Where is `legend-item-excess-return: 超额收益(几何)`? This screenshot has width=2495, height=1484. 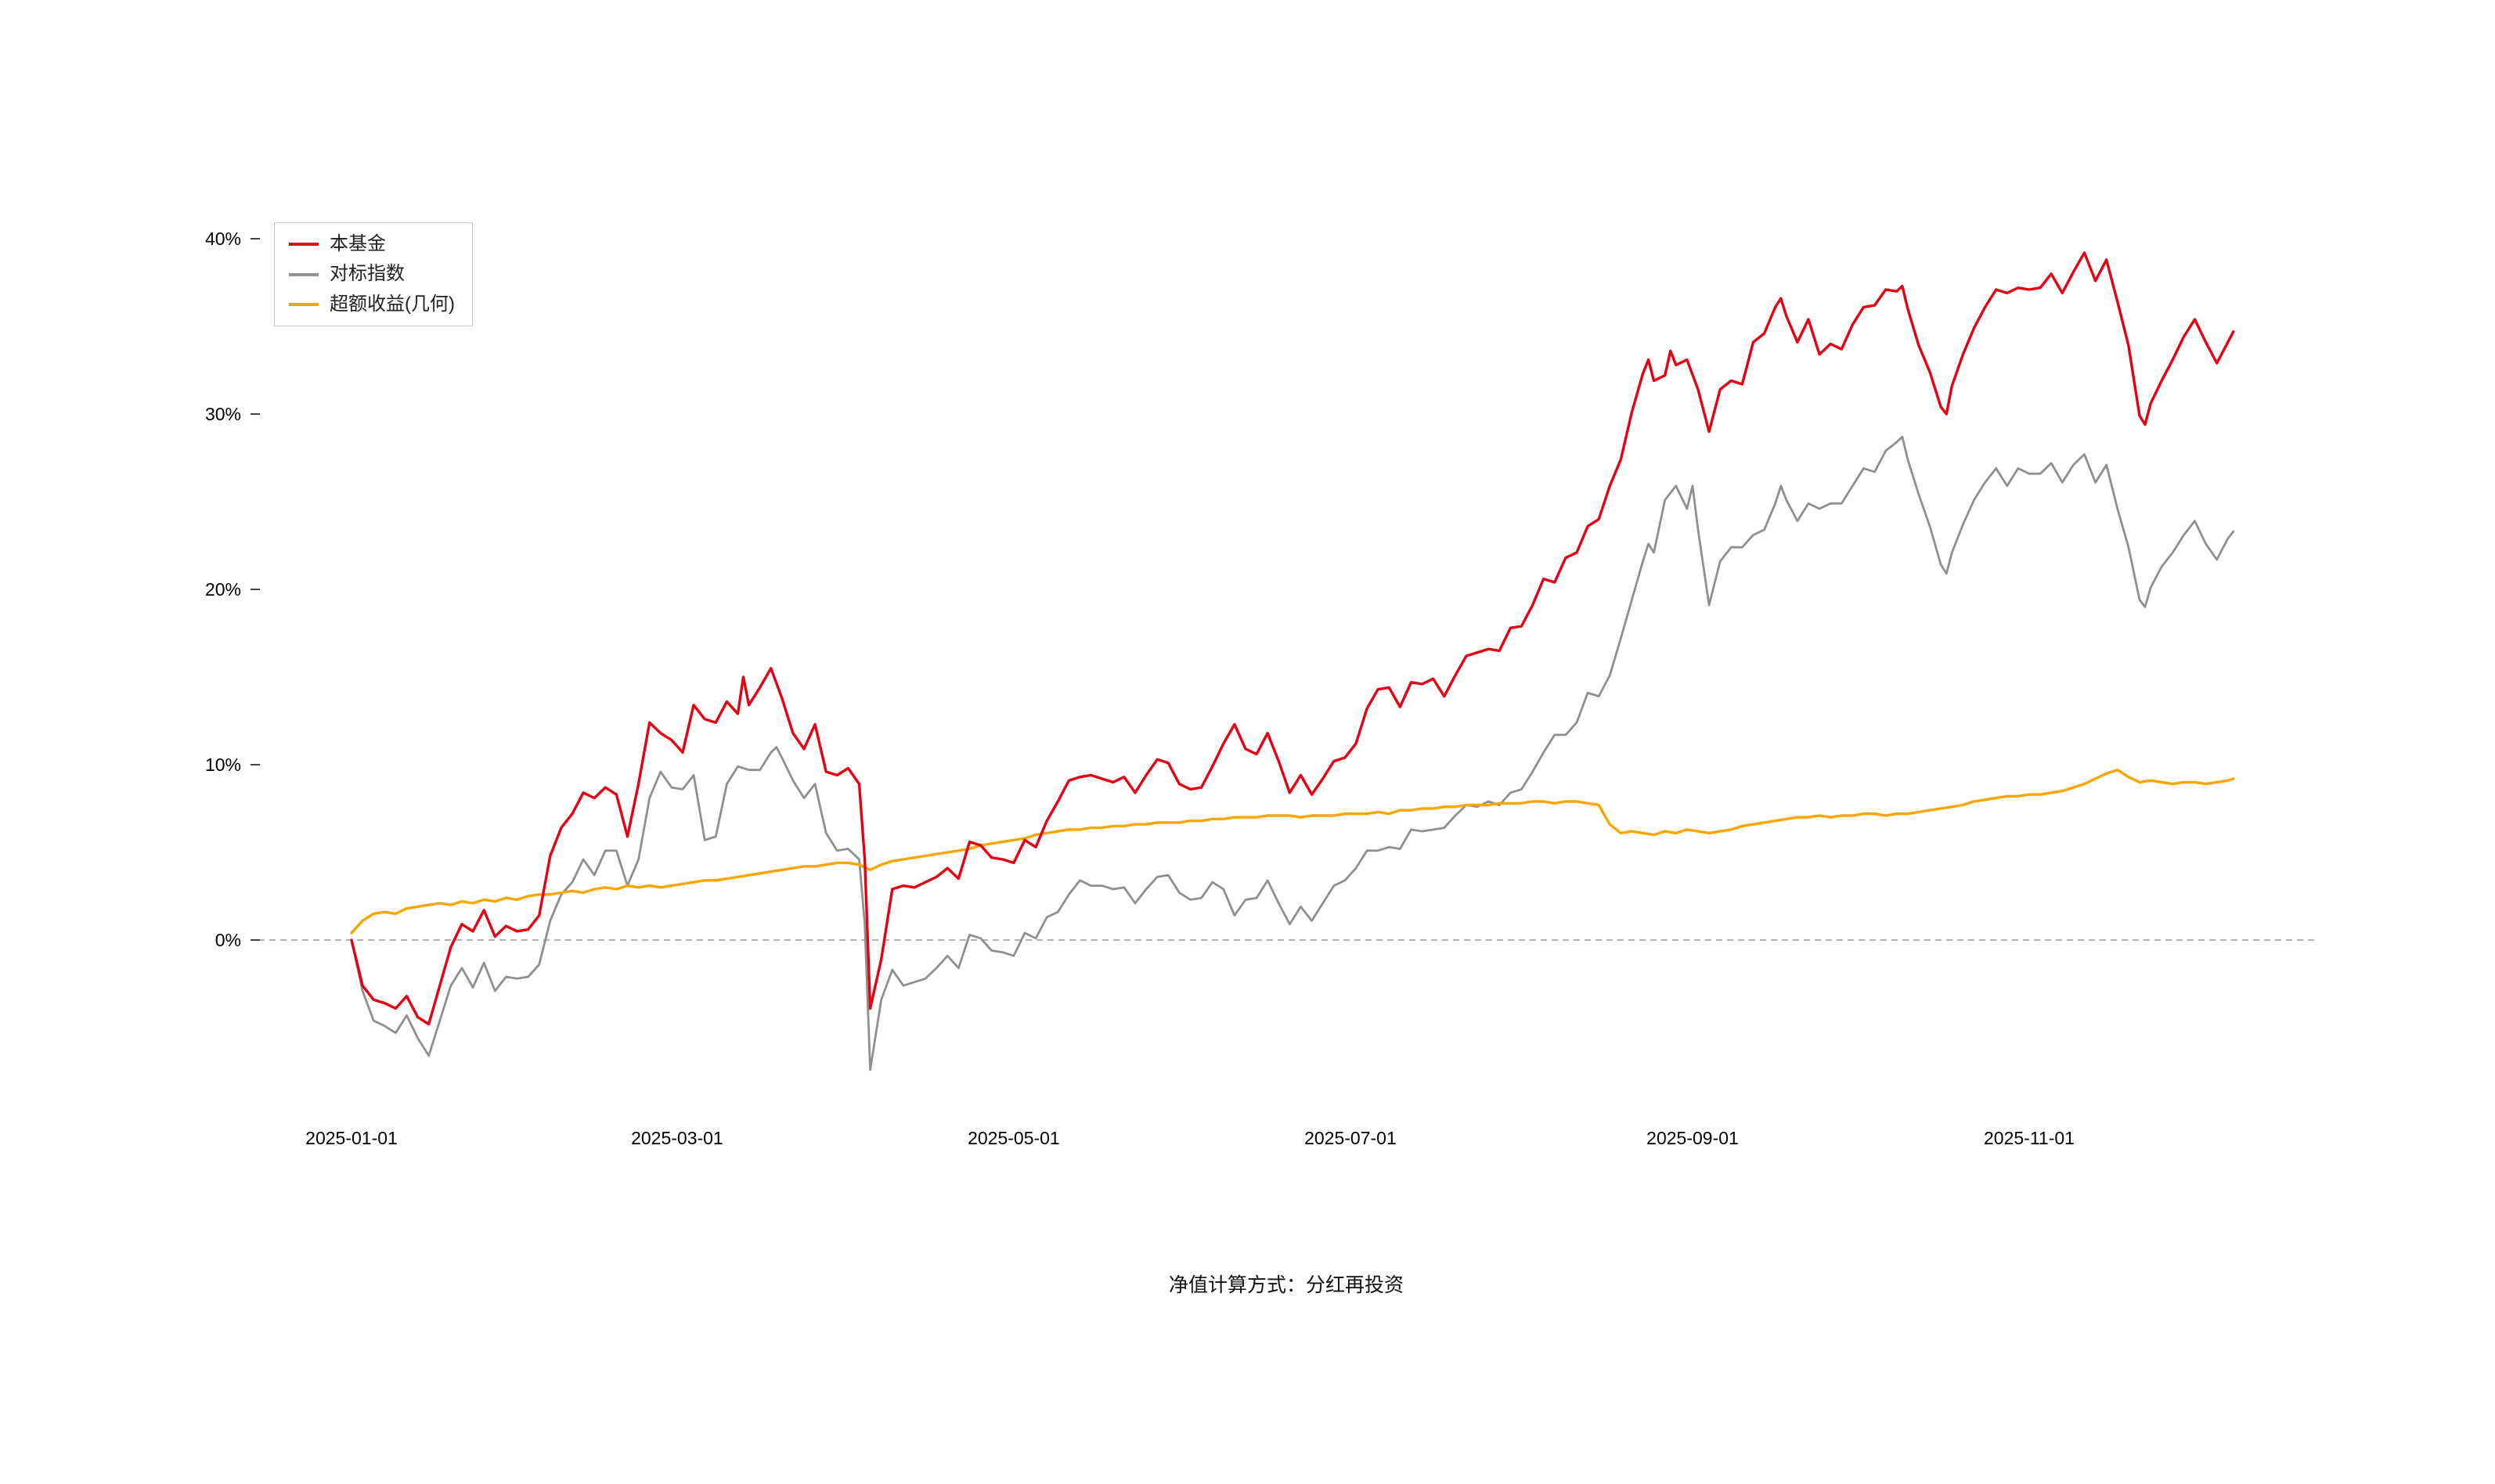 legend-item-excess-return: 超额收益(几何) is located at coordinates (372, 304).